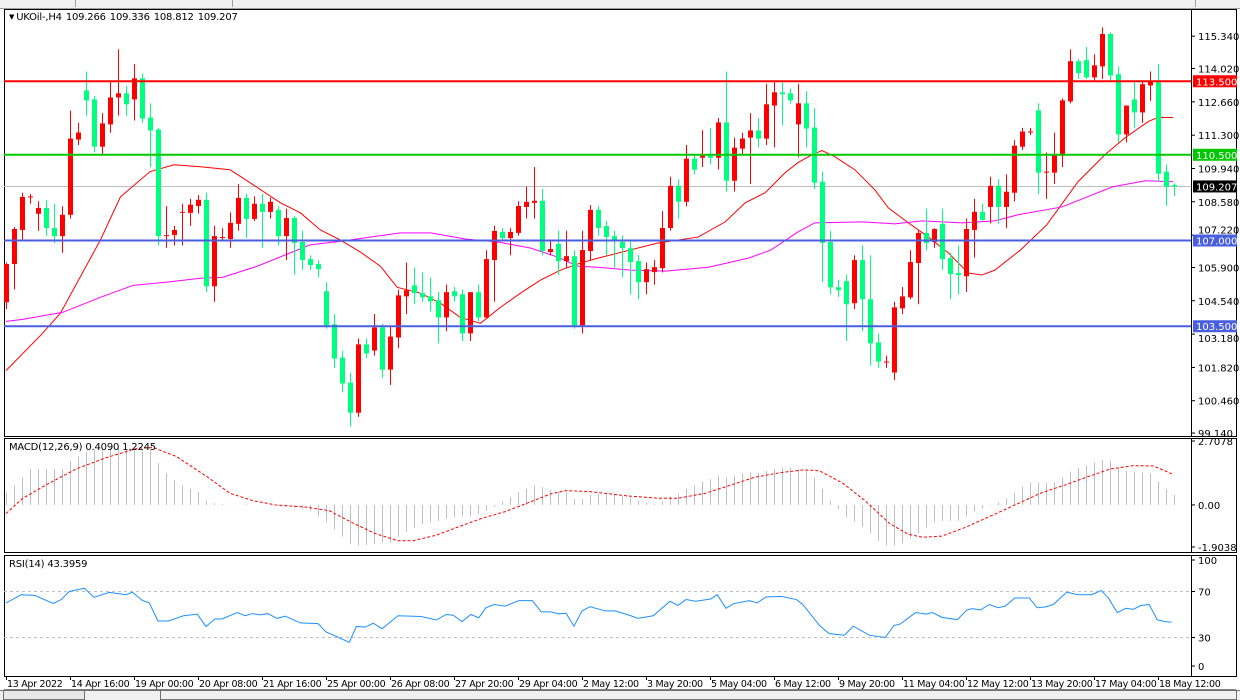  What do you see at coordinates (102, 447) in the screenshot?
I see `macd-main-value: 0.4090` at bounding box center [102, 447].